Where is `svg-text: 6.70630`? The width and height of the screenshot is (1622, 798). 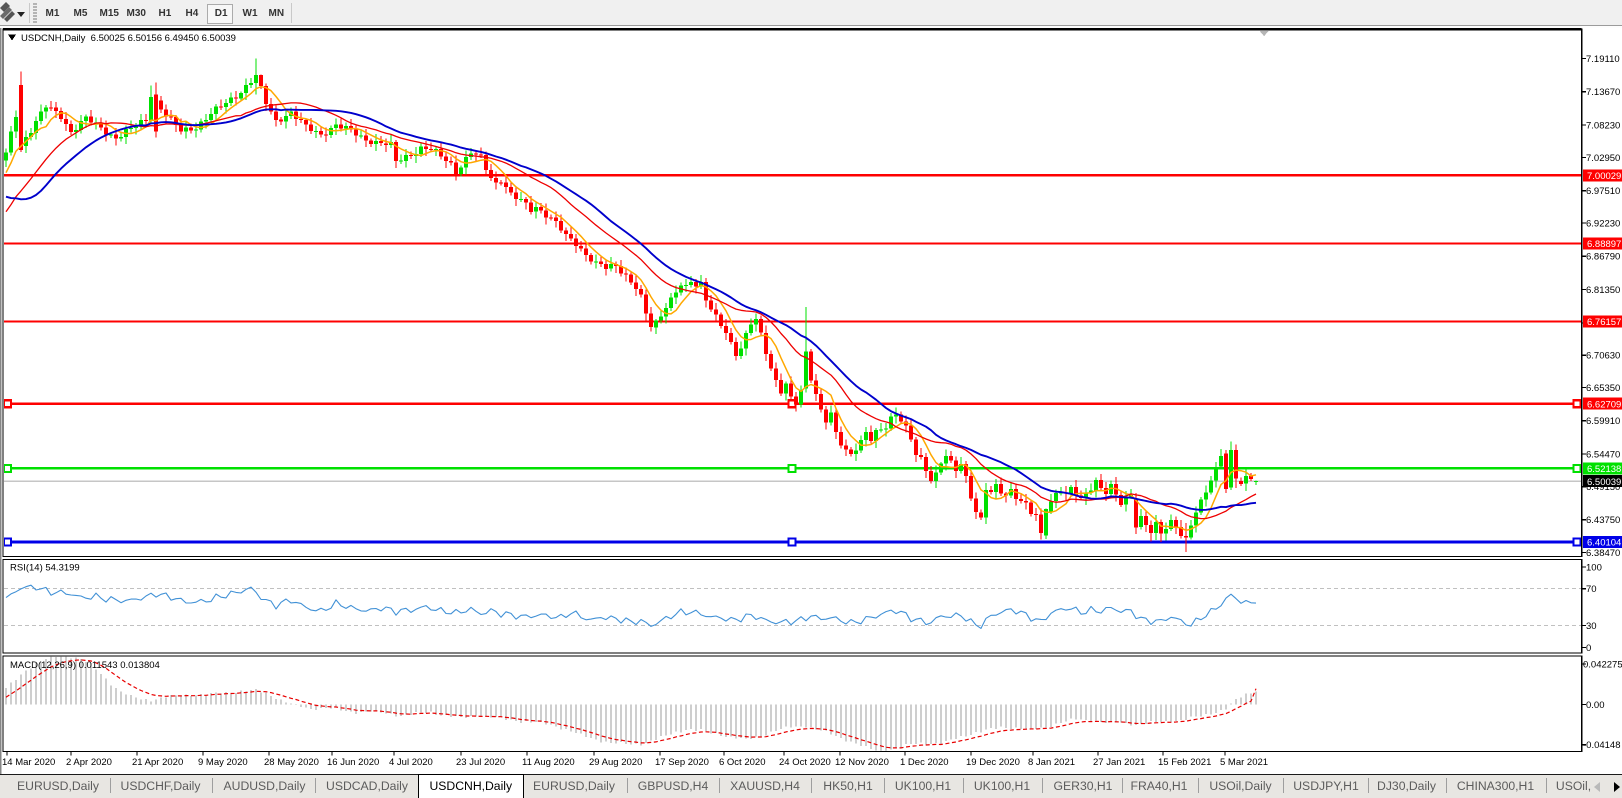 svg-text: 6.70630 is located at coordinates (1603, 356).